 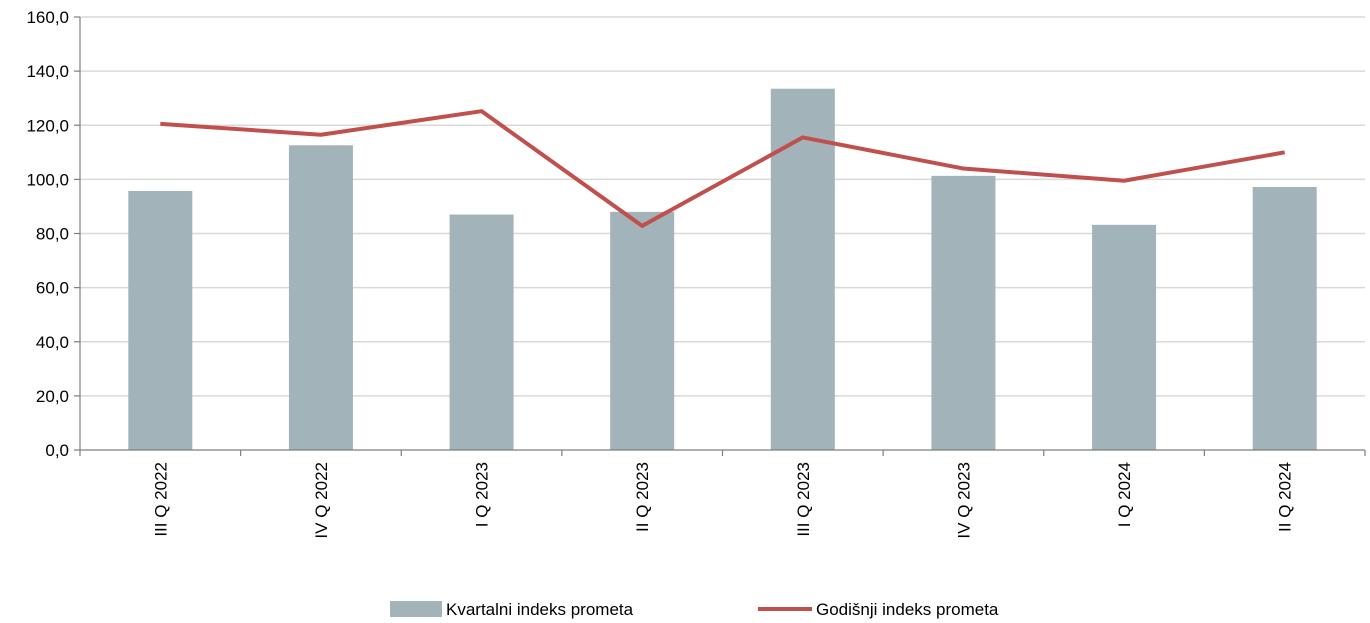 I want to click on x-tick-label: III Q 2022, so click(x=160, y=499).